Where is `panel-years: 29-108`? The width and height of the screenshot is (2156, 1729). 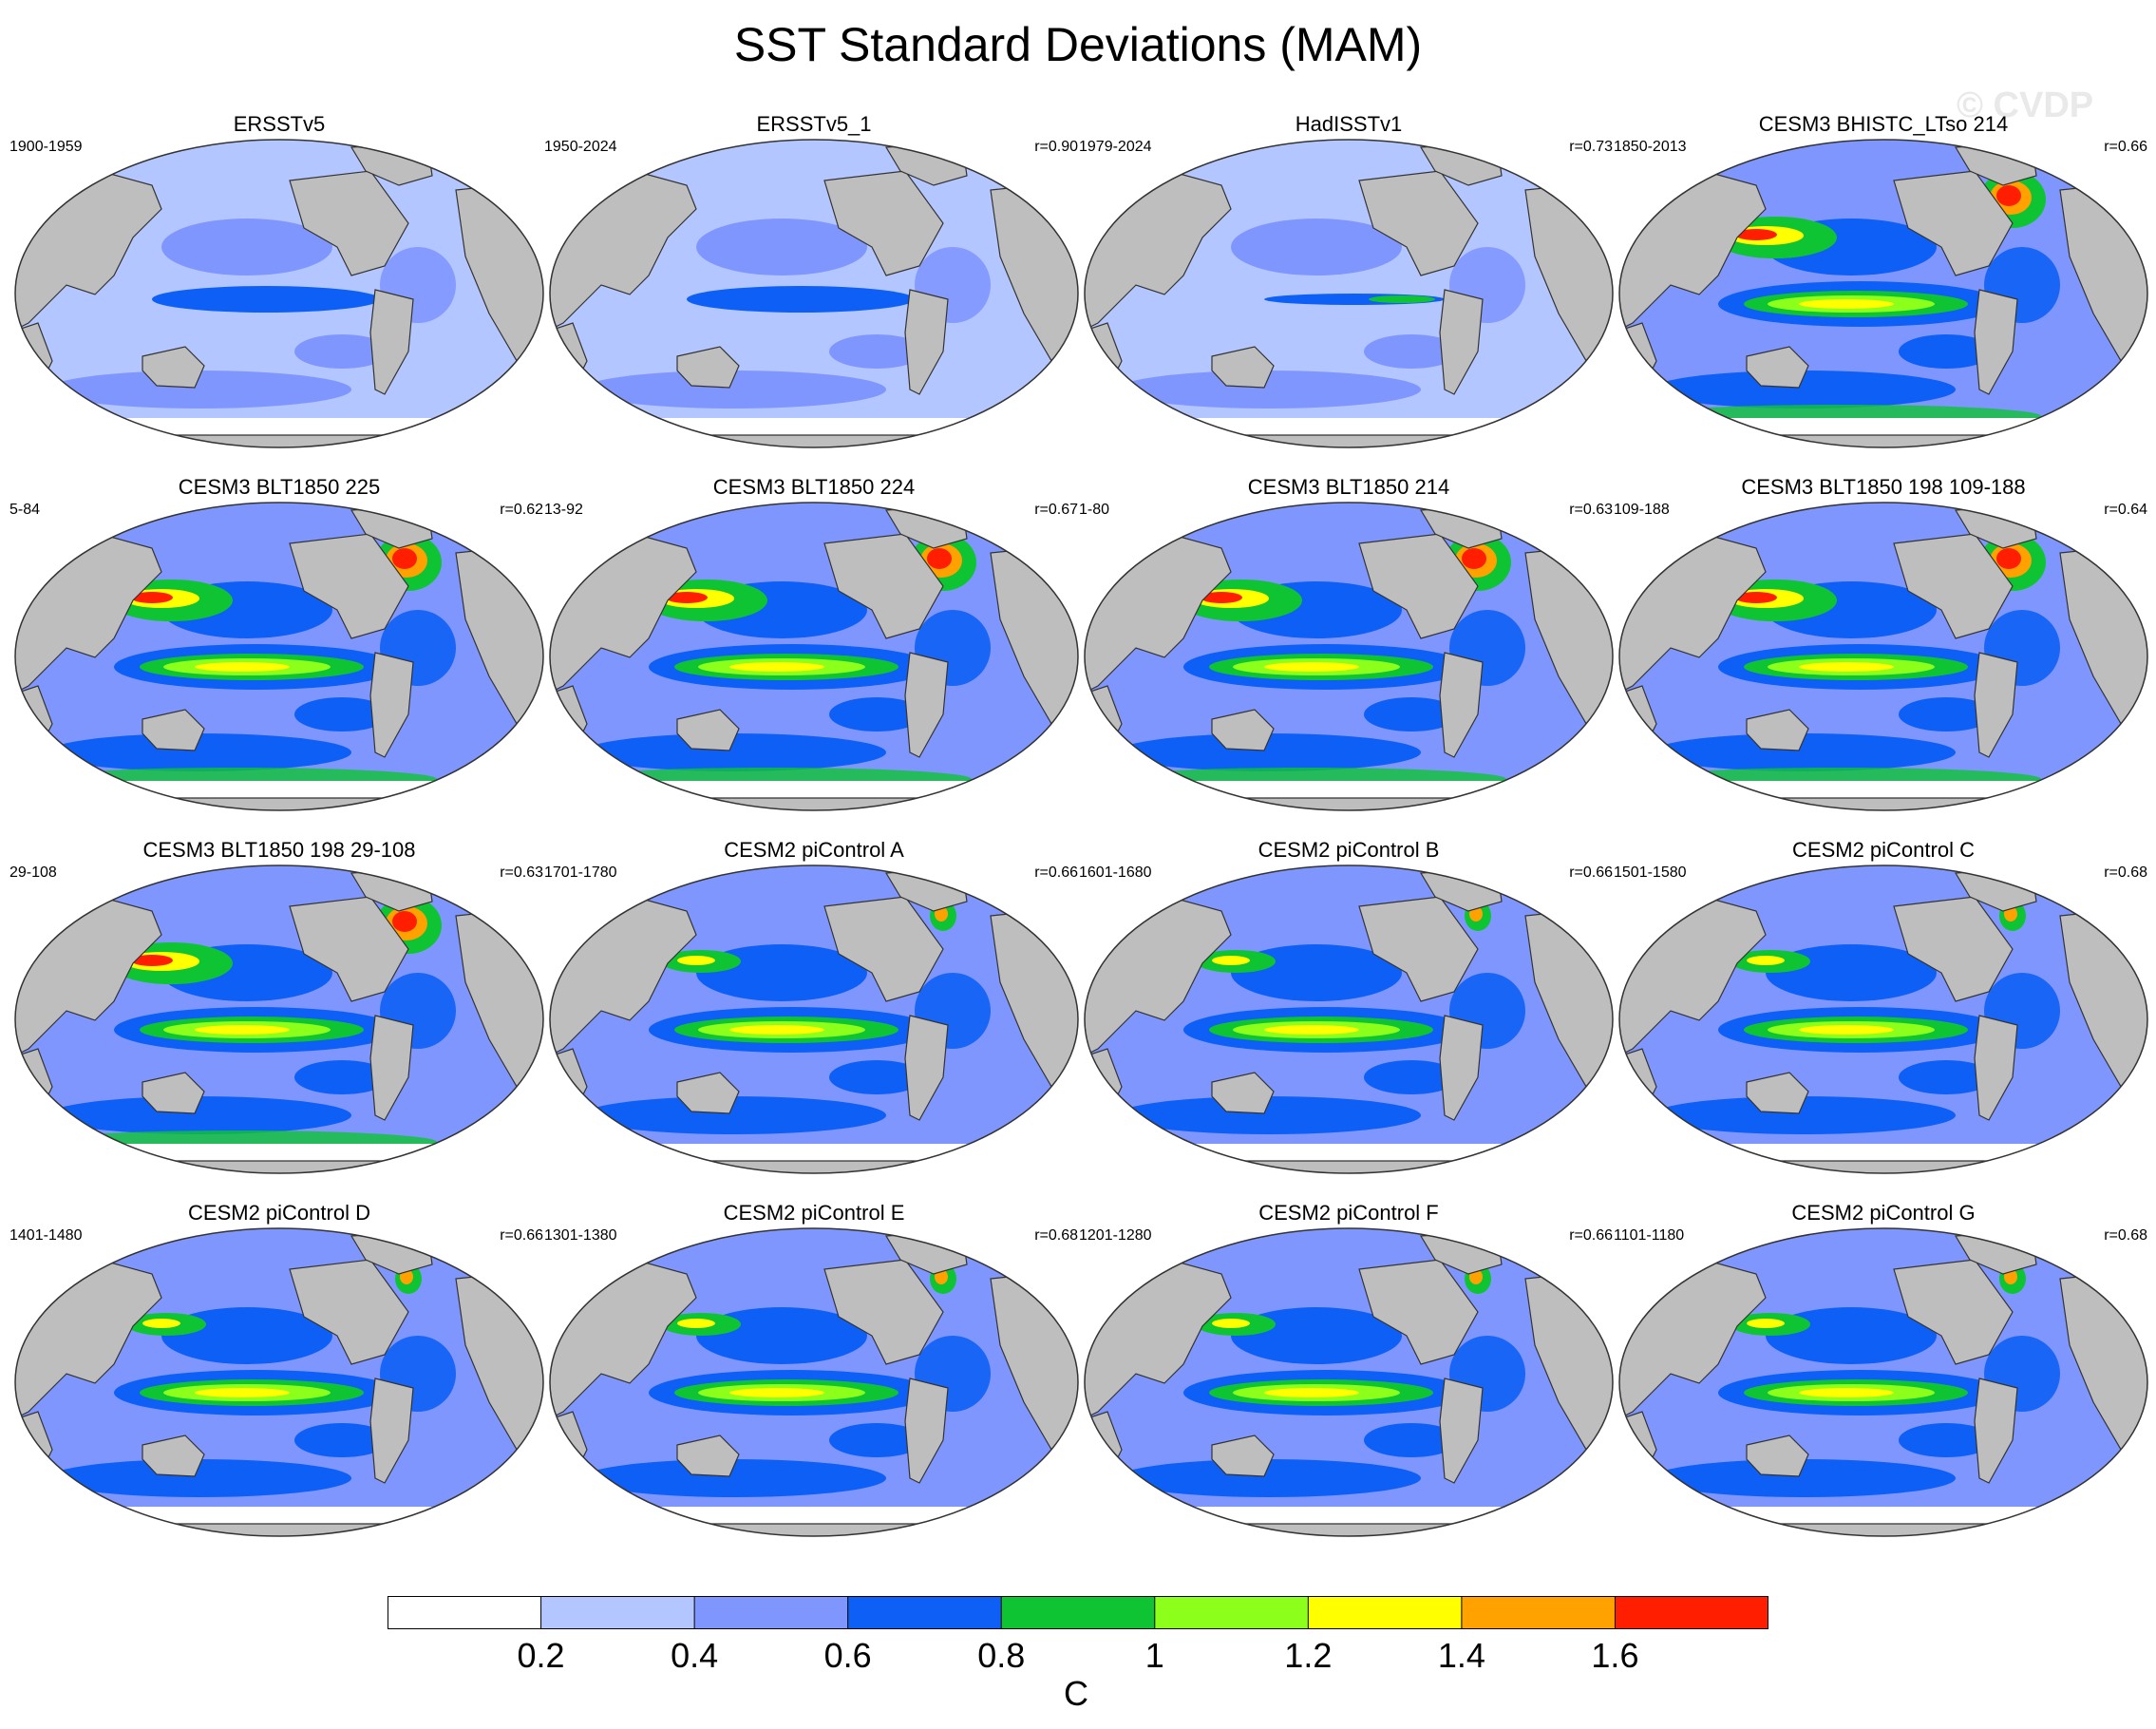 panel-years: 29-108 is located at coordinates (33, 872).